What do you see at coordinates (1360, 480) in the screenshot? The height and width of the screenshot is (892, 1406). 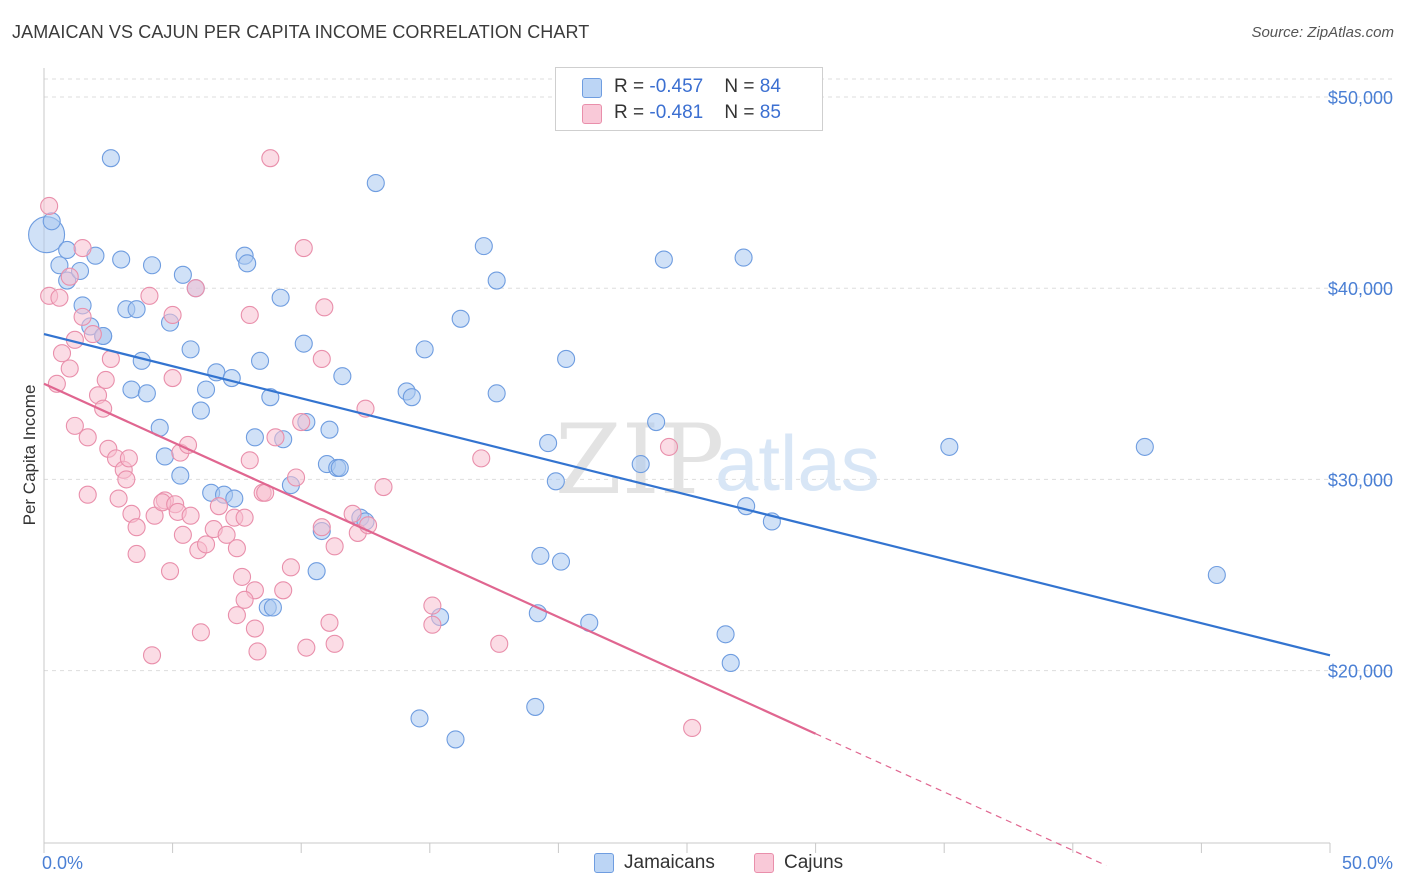 I see `y-tick-label: $30,000` at bounding box center [1360, 480].